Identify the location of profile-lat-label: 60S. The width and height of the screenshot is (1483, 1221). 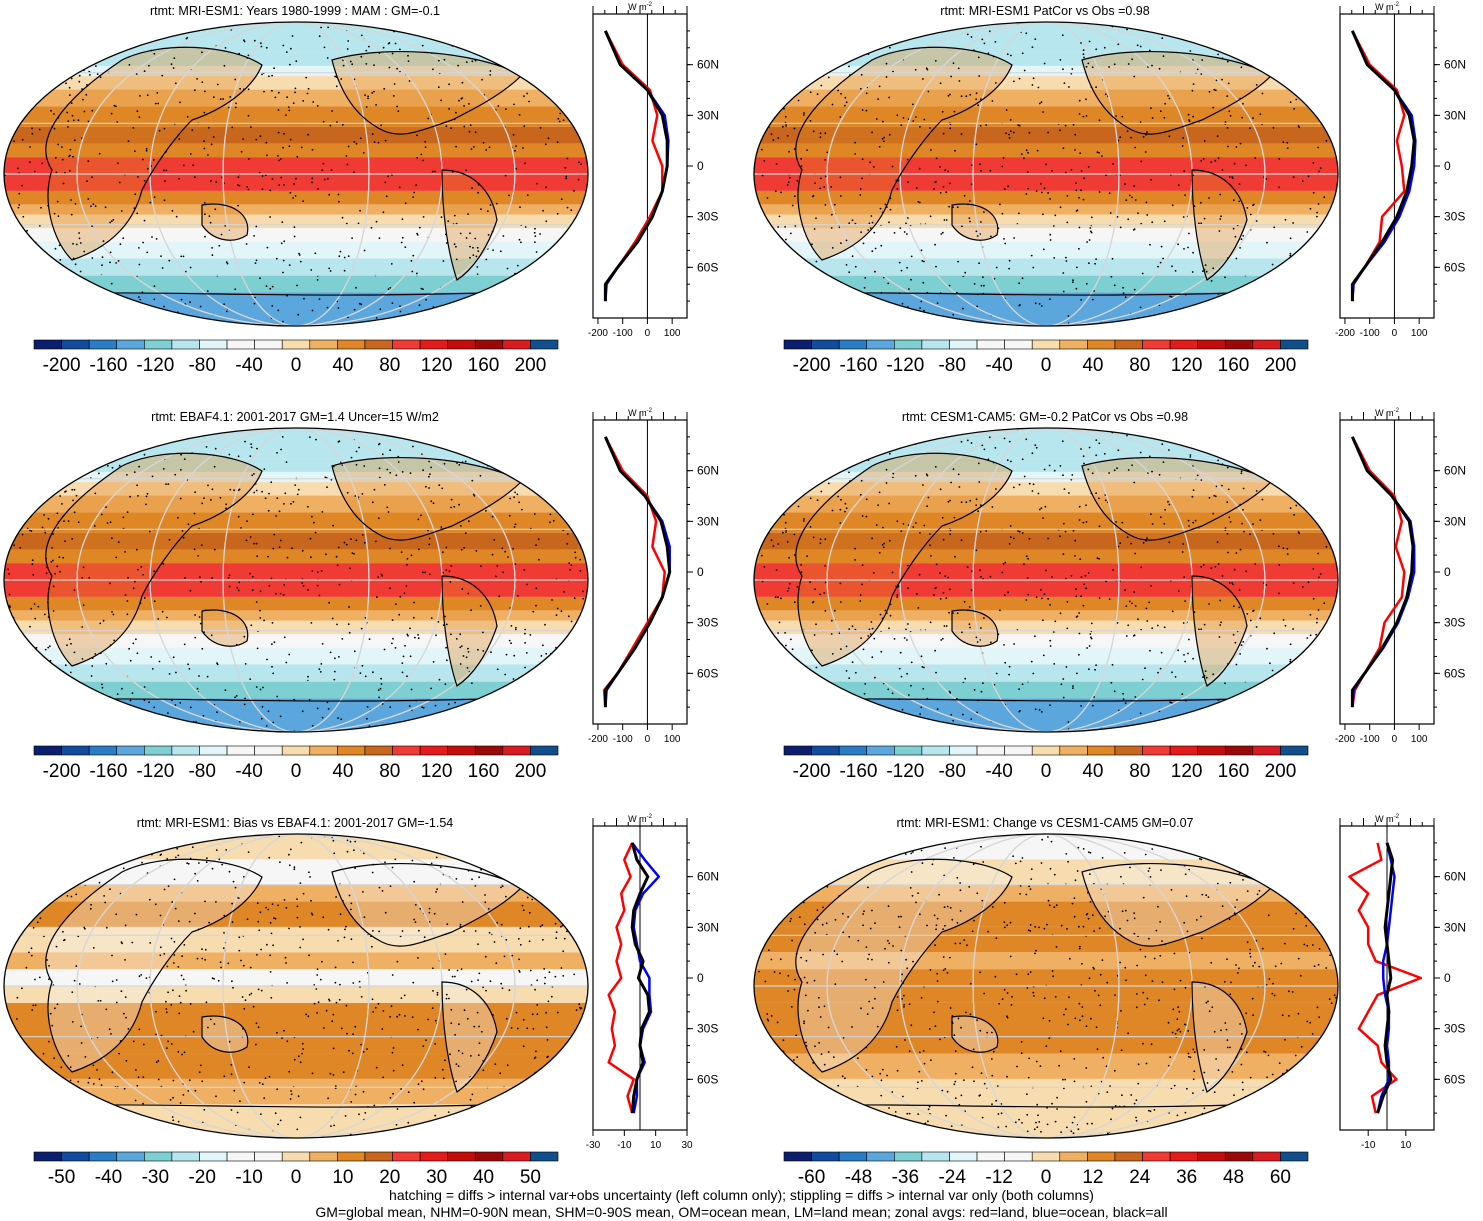
(1454, 267).